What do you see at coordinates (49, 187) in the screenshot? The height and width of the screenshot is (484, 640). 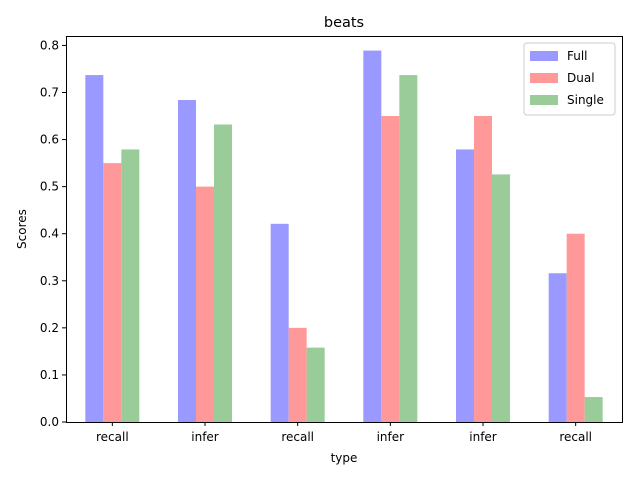 I see `y-tick-label: 0.5` at bounding box center [49, 187].